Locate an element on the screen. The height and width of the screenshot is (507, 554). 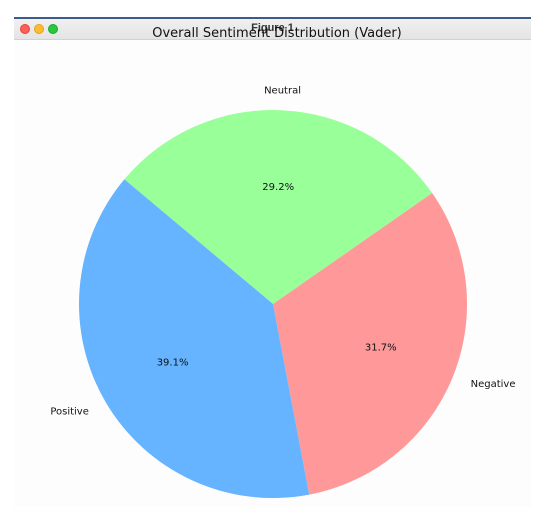
window-title: Figure 1 is located at coordinates (272, 28).